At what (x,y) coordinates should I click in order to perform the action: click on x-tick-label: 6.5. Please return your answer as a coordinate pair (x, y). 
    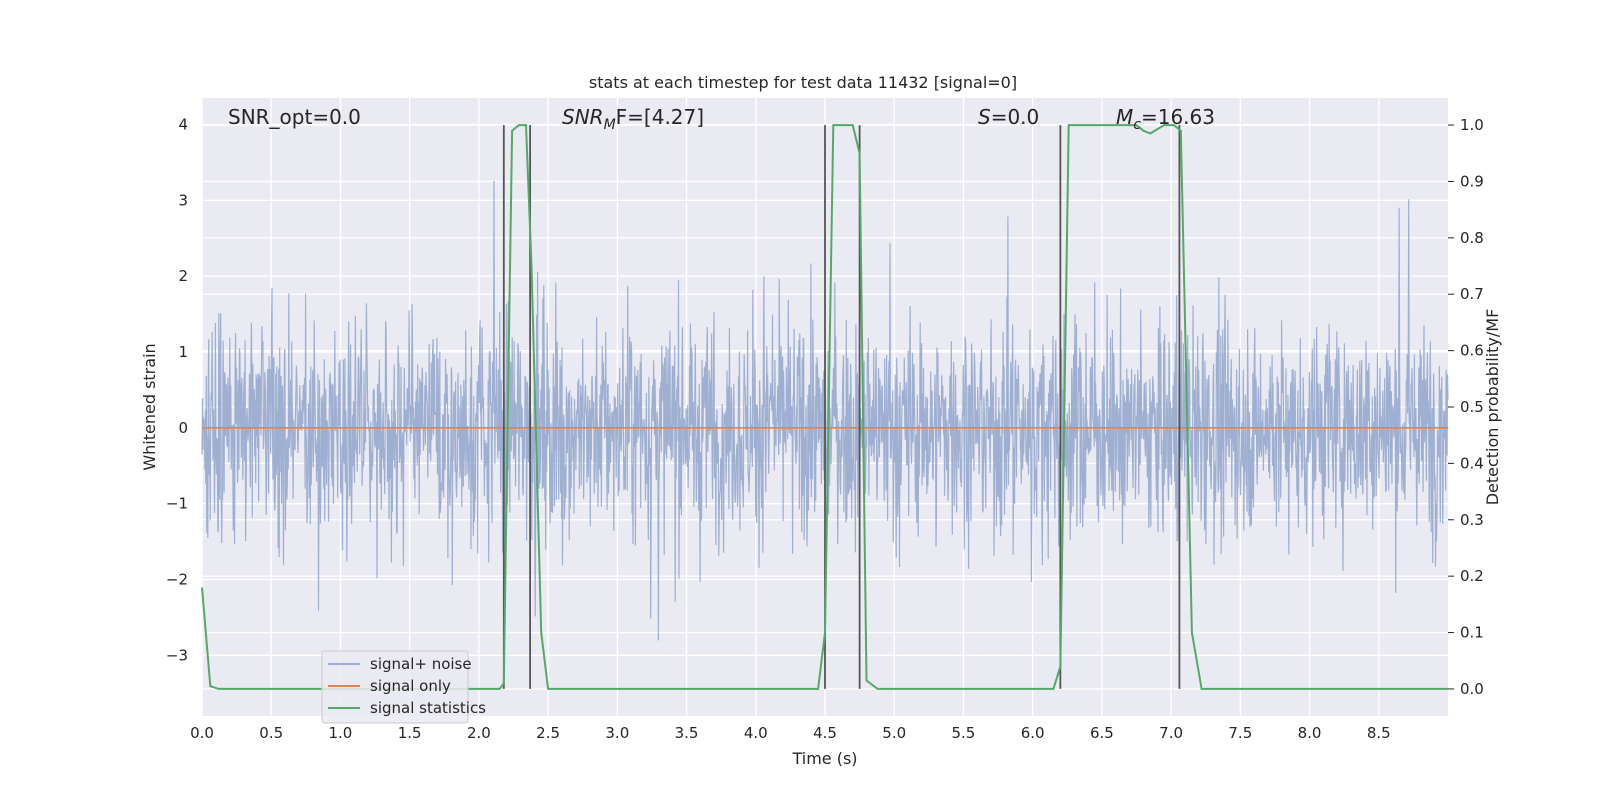
    Looking at the image, I should click on (1102, 733).